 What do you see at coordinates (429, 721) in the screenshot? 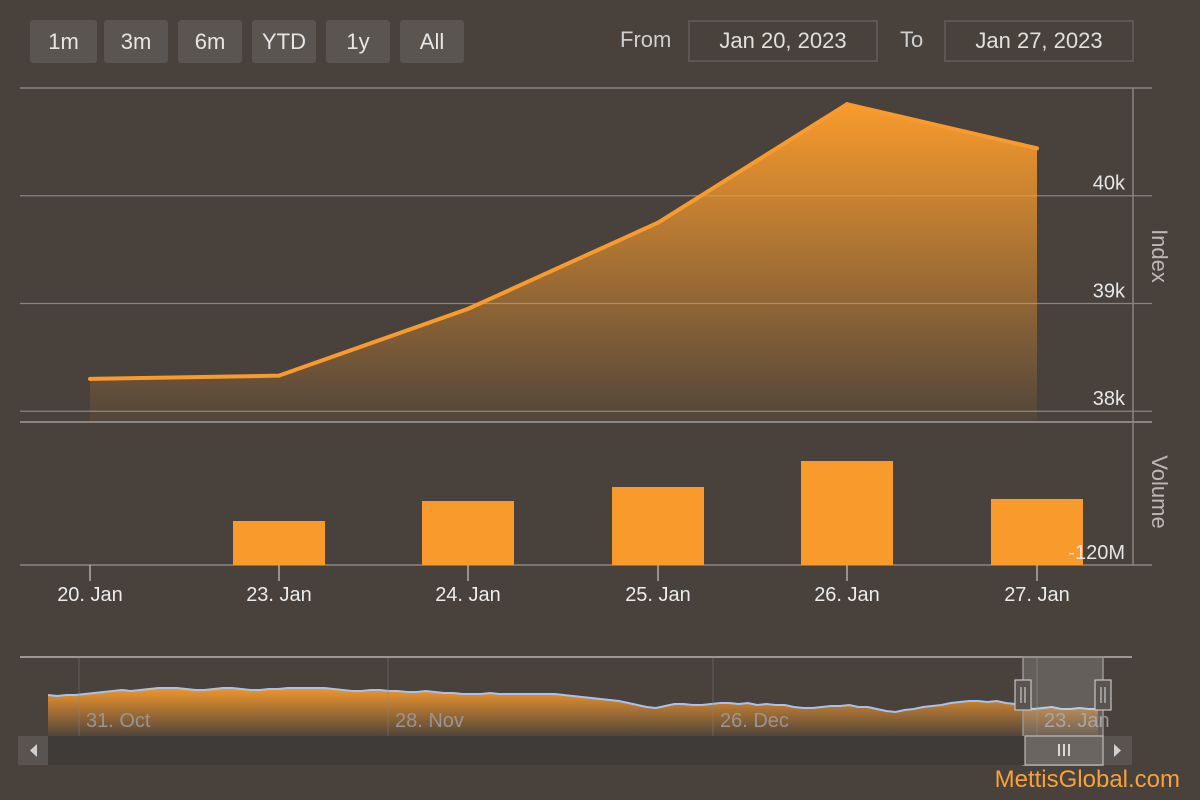
I see `navigator-date-label: 28. Nov` at bounding box center [429, 721].